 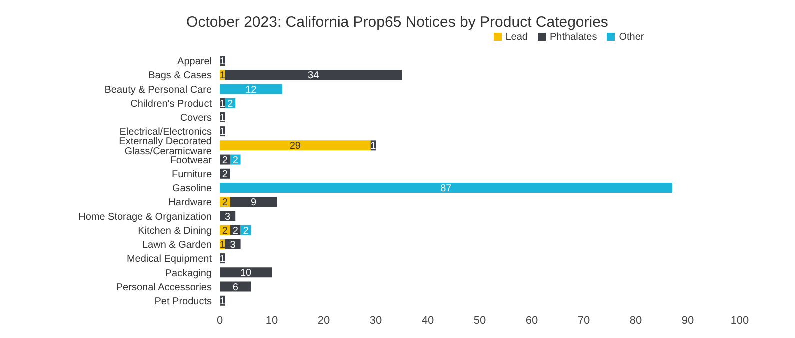 What do you see at coordinates (532, 320) in the screenshot?
I see `x-tick-label: 60` at bounding box center [532, 320].